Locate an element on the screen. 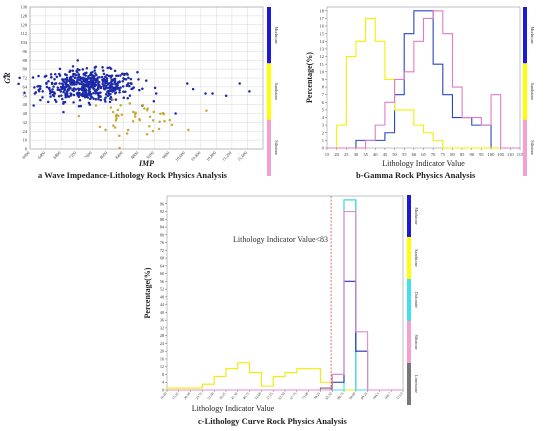 The height and width of the screenshot is (431, 550). c-x-tick-label: 25.75 is located at coordinates (199, 395).